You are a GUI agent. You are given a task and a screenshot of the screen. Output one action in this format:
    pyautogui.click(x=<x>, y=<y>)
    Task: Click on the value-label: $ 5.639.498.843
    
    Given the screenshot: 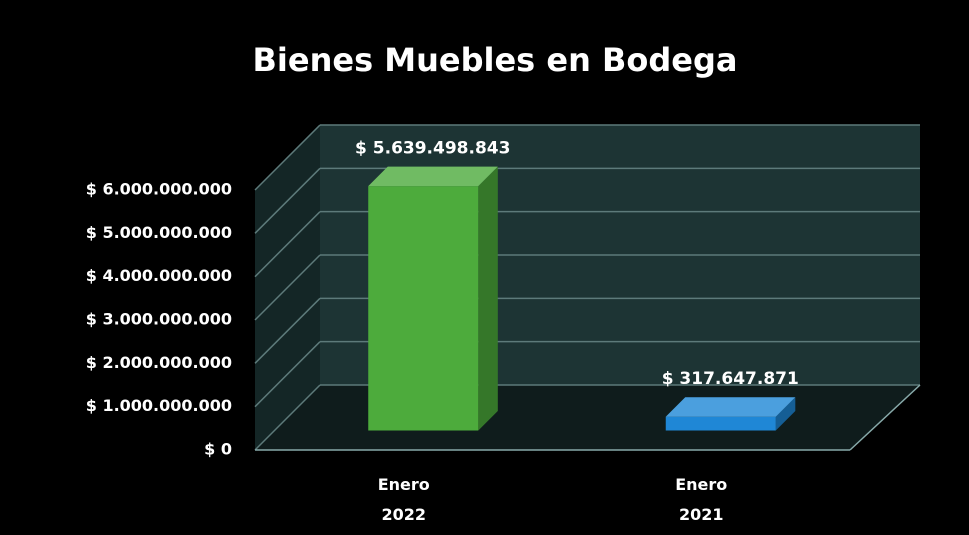 What is the action you would take?
    pyautogui.click(x=432, y=149)
    